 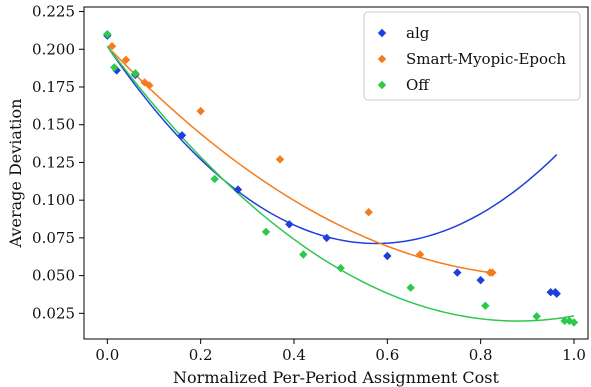 I want to click on y-tick-label: 0.150, so click(x=53, y=125).